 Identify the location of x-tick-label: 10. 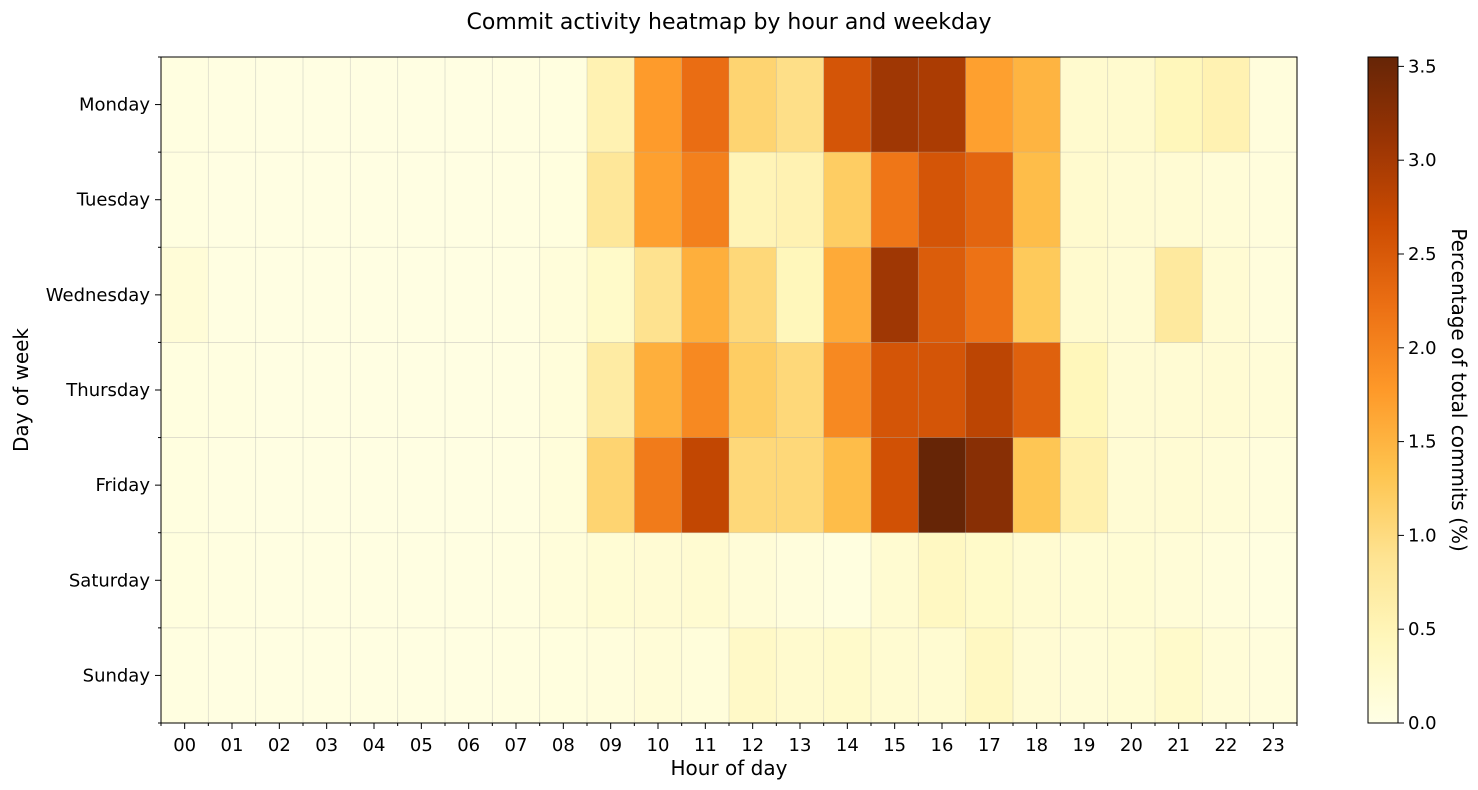
(658, 745).